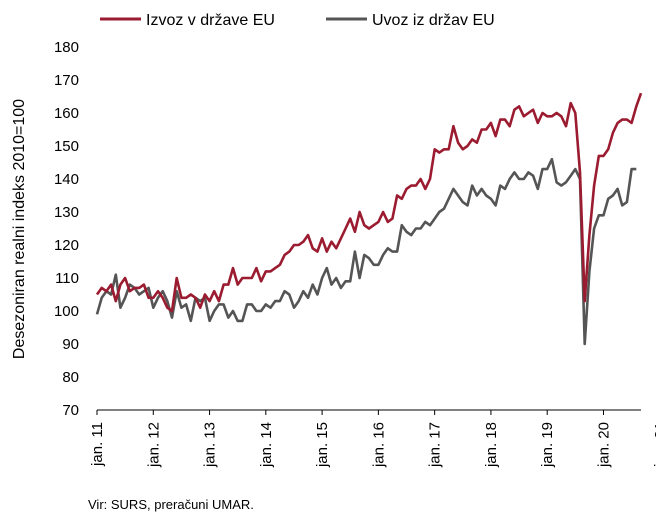 The height and width of the screenshot is (525, 656). Describe the element at coordinates (603, 445) in the screenshot. I see `x-tick-label: jan. 20` at that location.